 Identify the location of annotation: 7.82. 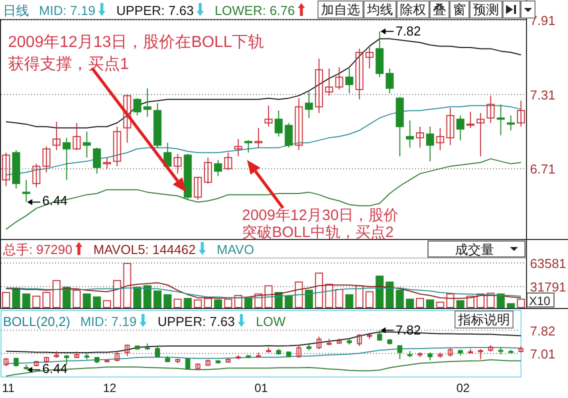
(408, 30).